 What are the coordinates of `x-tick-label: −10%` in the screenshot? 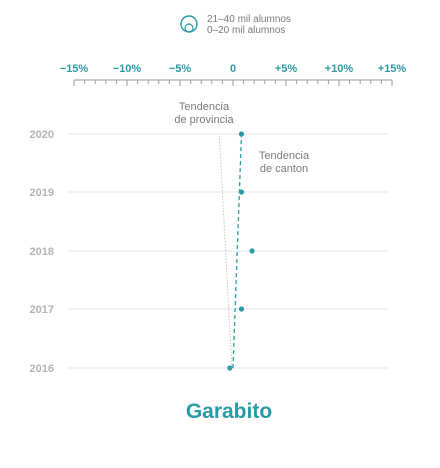 It's located at (127, 69).